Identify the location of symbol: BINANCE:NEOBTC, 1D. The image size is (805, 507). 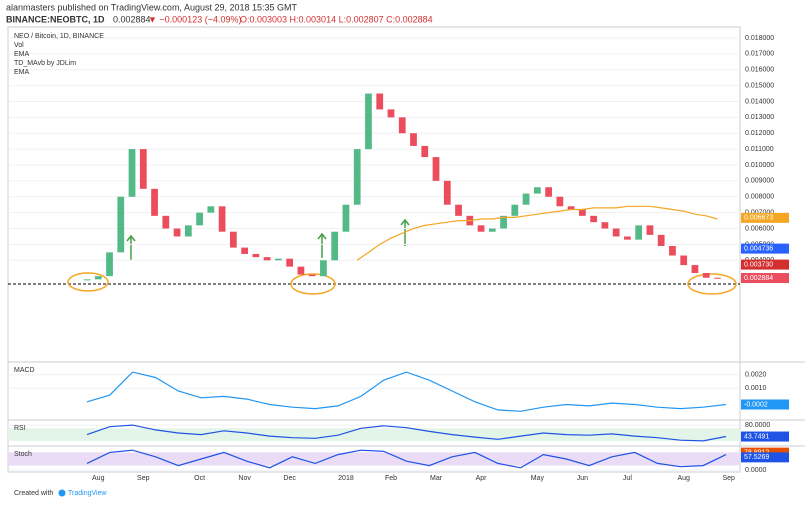
(55, 19).